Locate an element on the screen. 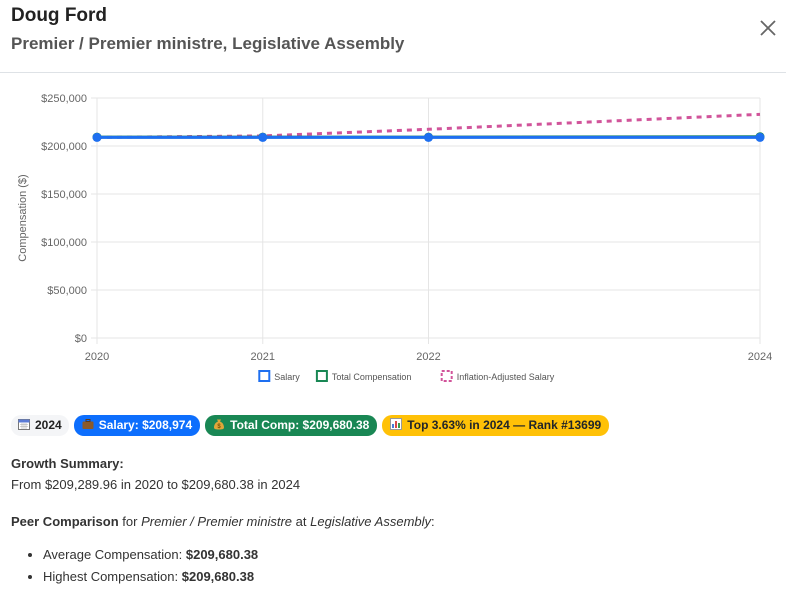  rank-badge-label: Top 3.63% in 2024 — Rank #13699 is located at coordinates (504, 425).